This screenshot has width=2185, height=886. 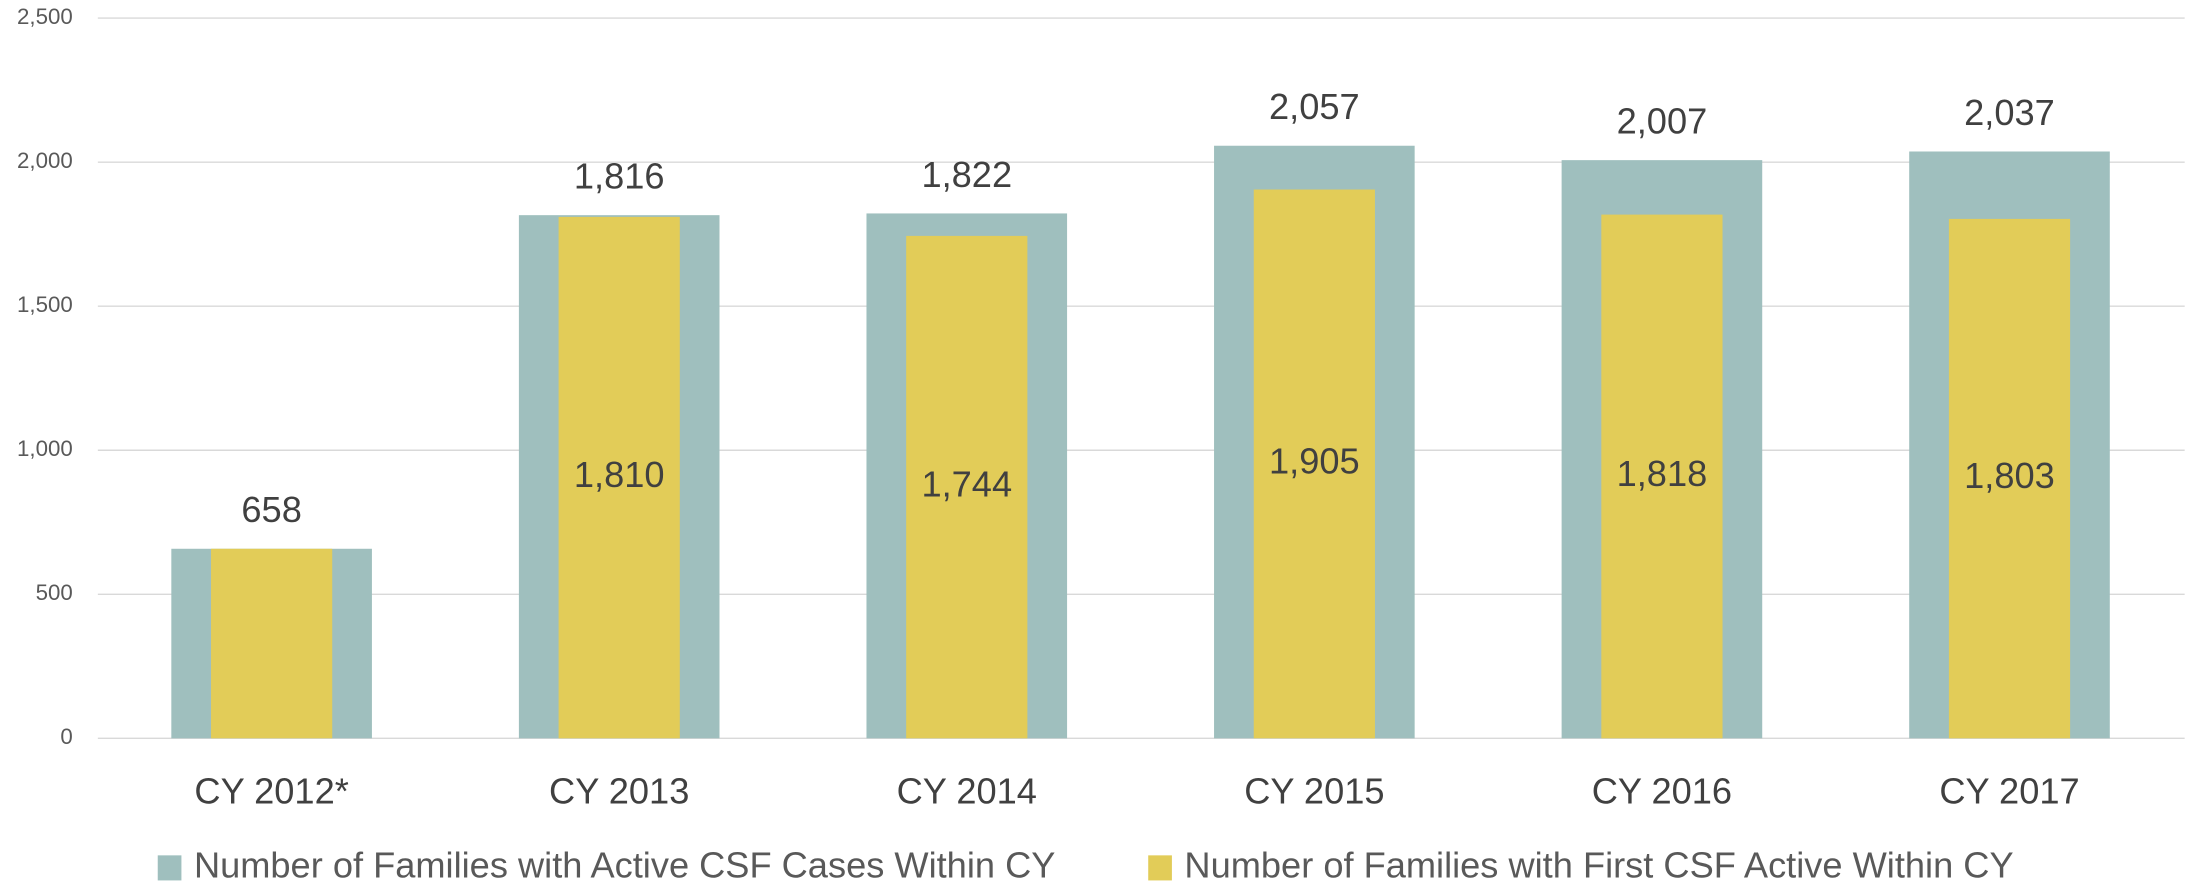 What do you see at coordinates (967, 791) in the screenshot?
I see `x-tick-label: CY 2014` at bounding box center [967, 791].